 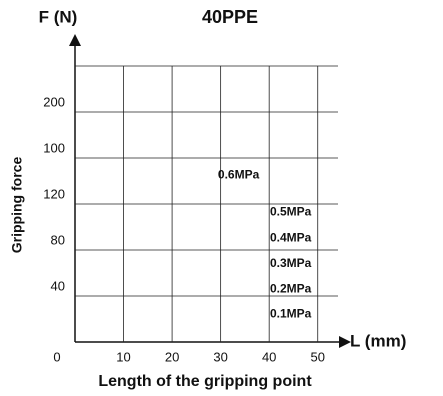 I want to click on x-axis-unit: L (mm), so click(x=378, y=340).